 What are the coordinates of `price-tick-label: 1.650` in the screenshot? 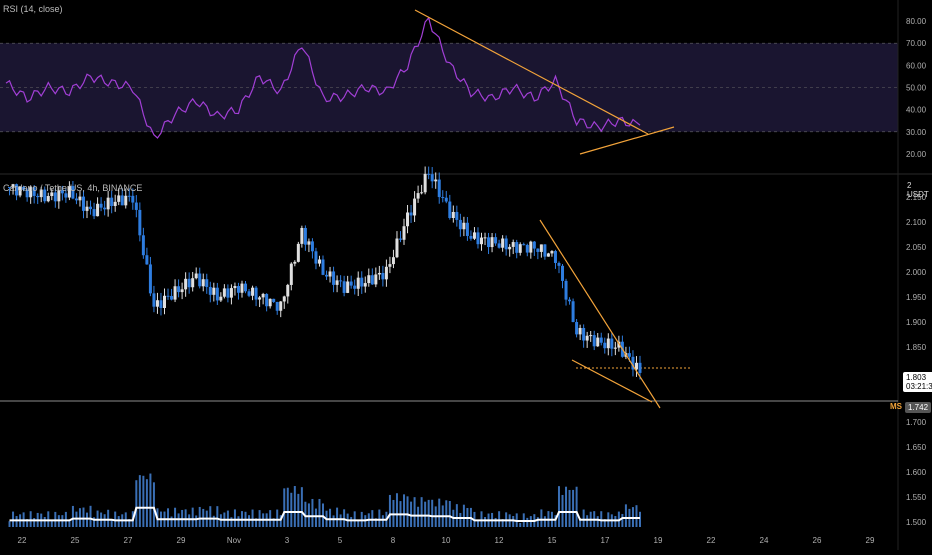 It's located at (916, 447).